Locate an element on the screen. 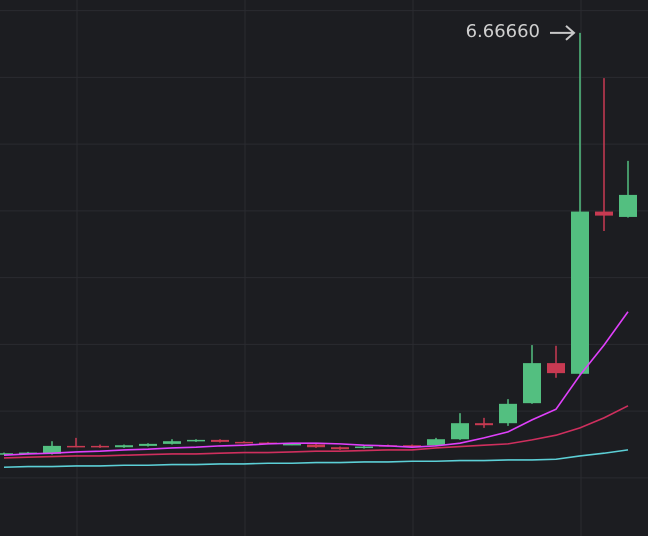  annotation-arrow is located at coordinates (563, 33).